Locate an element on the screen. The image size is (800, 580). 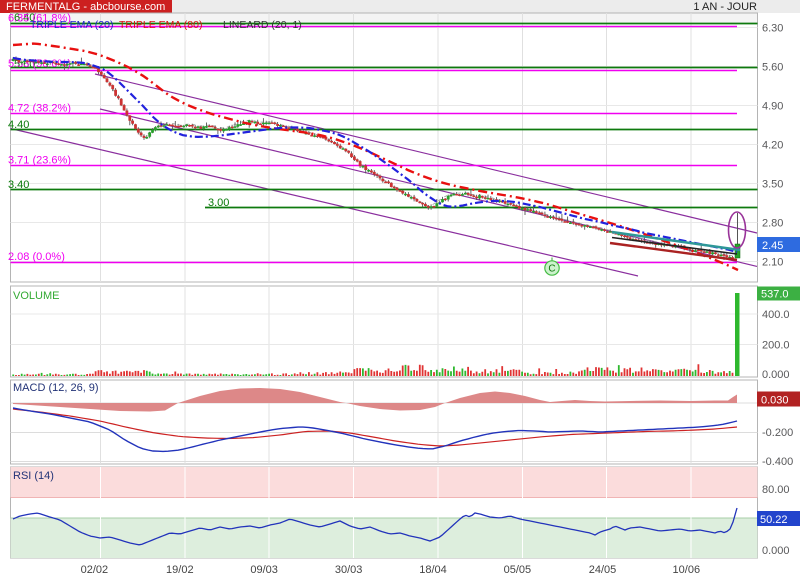
svg-text: 19/02 is located at coordinates (180, 570).